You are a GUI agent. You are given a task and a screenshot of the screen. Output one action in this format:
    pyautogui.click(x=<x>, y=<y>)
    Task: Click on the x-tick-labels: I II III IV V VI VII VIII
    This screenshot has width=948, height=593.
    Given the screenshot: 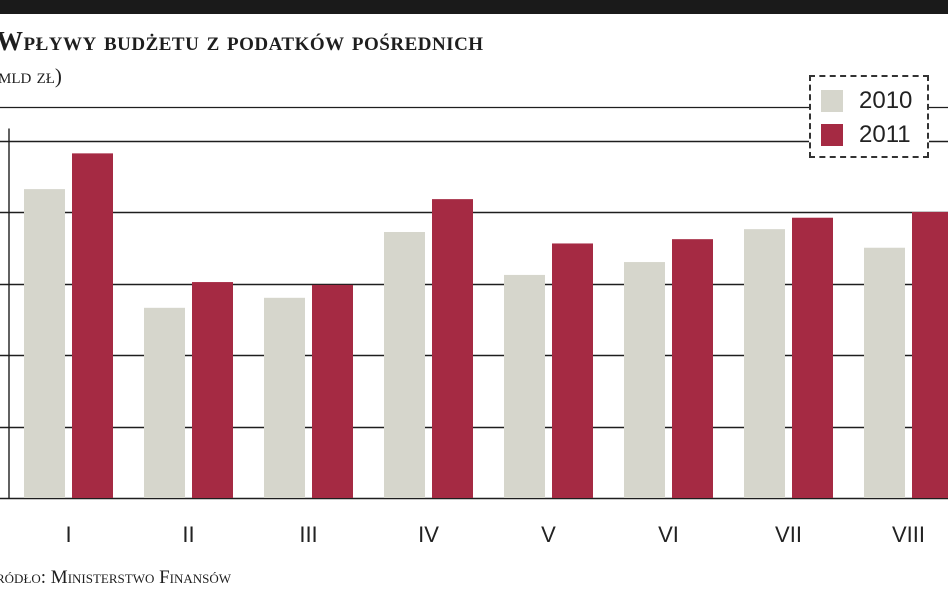 What is the action you would take?
    pyautogui.click(x=495, y=534)
    